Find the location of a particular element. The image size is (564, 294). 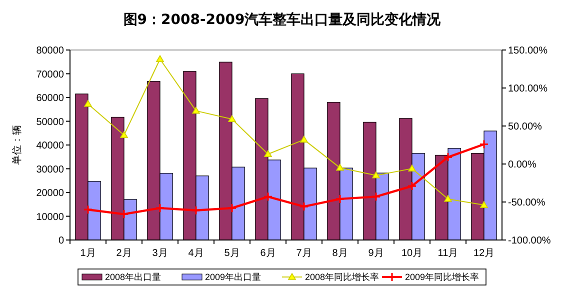

x-tick-label: 4月 is located at coordinates (196, 253).